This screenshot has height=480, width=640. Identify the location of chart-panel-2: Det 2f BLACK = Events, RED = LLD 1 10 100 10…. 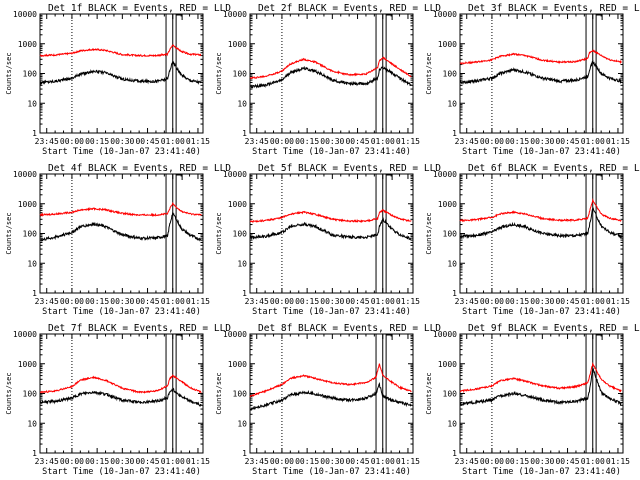
(328, 80).